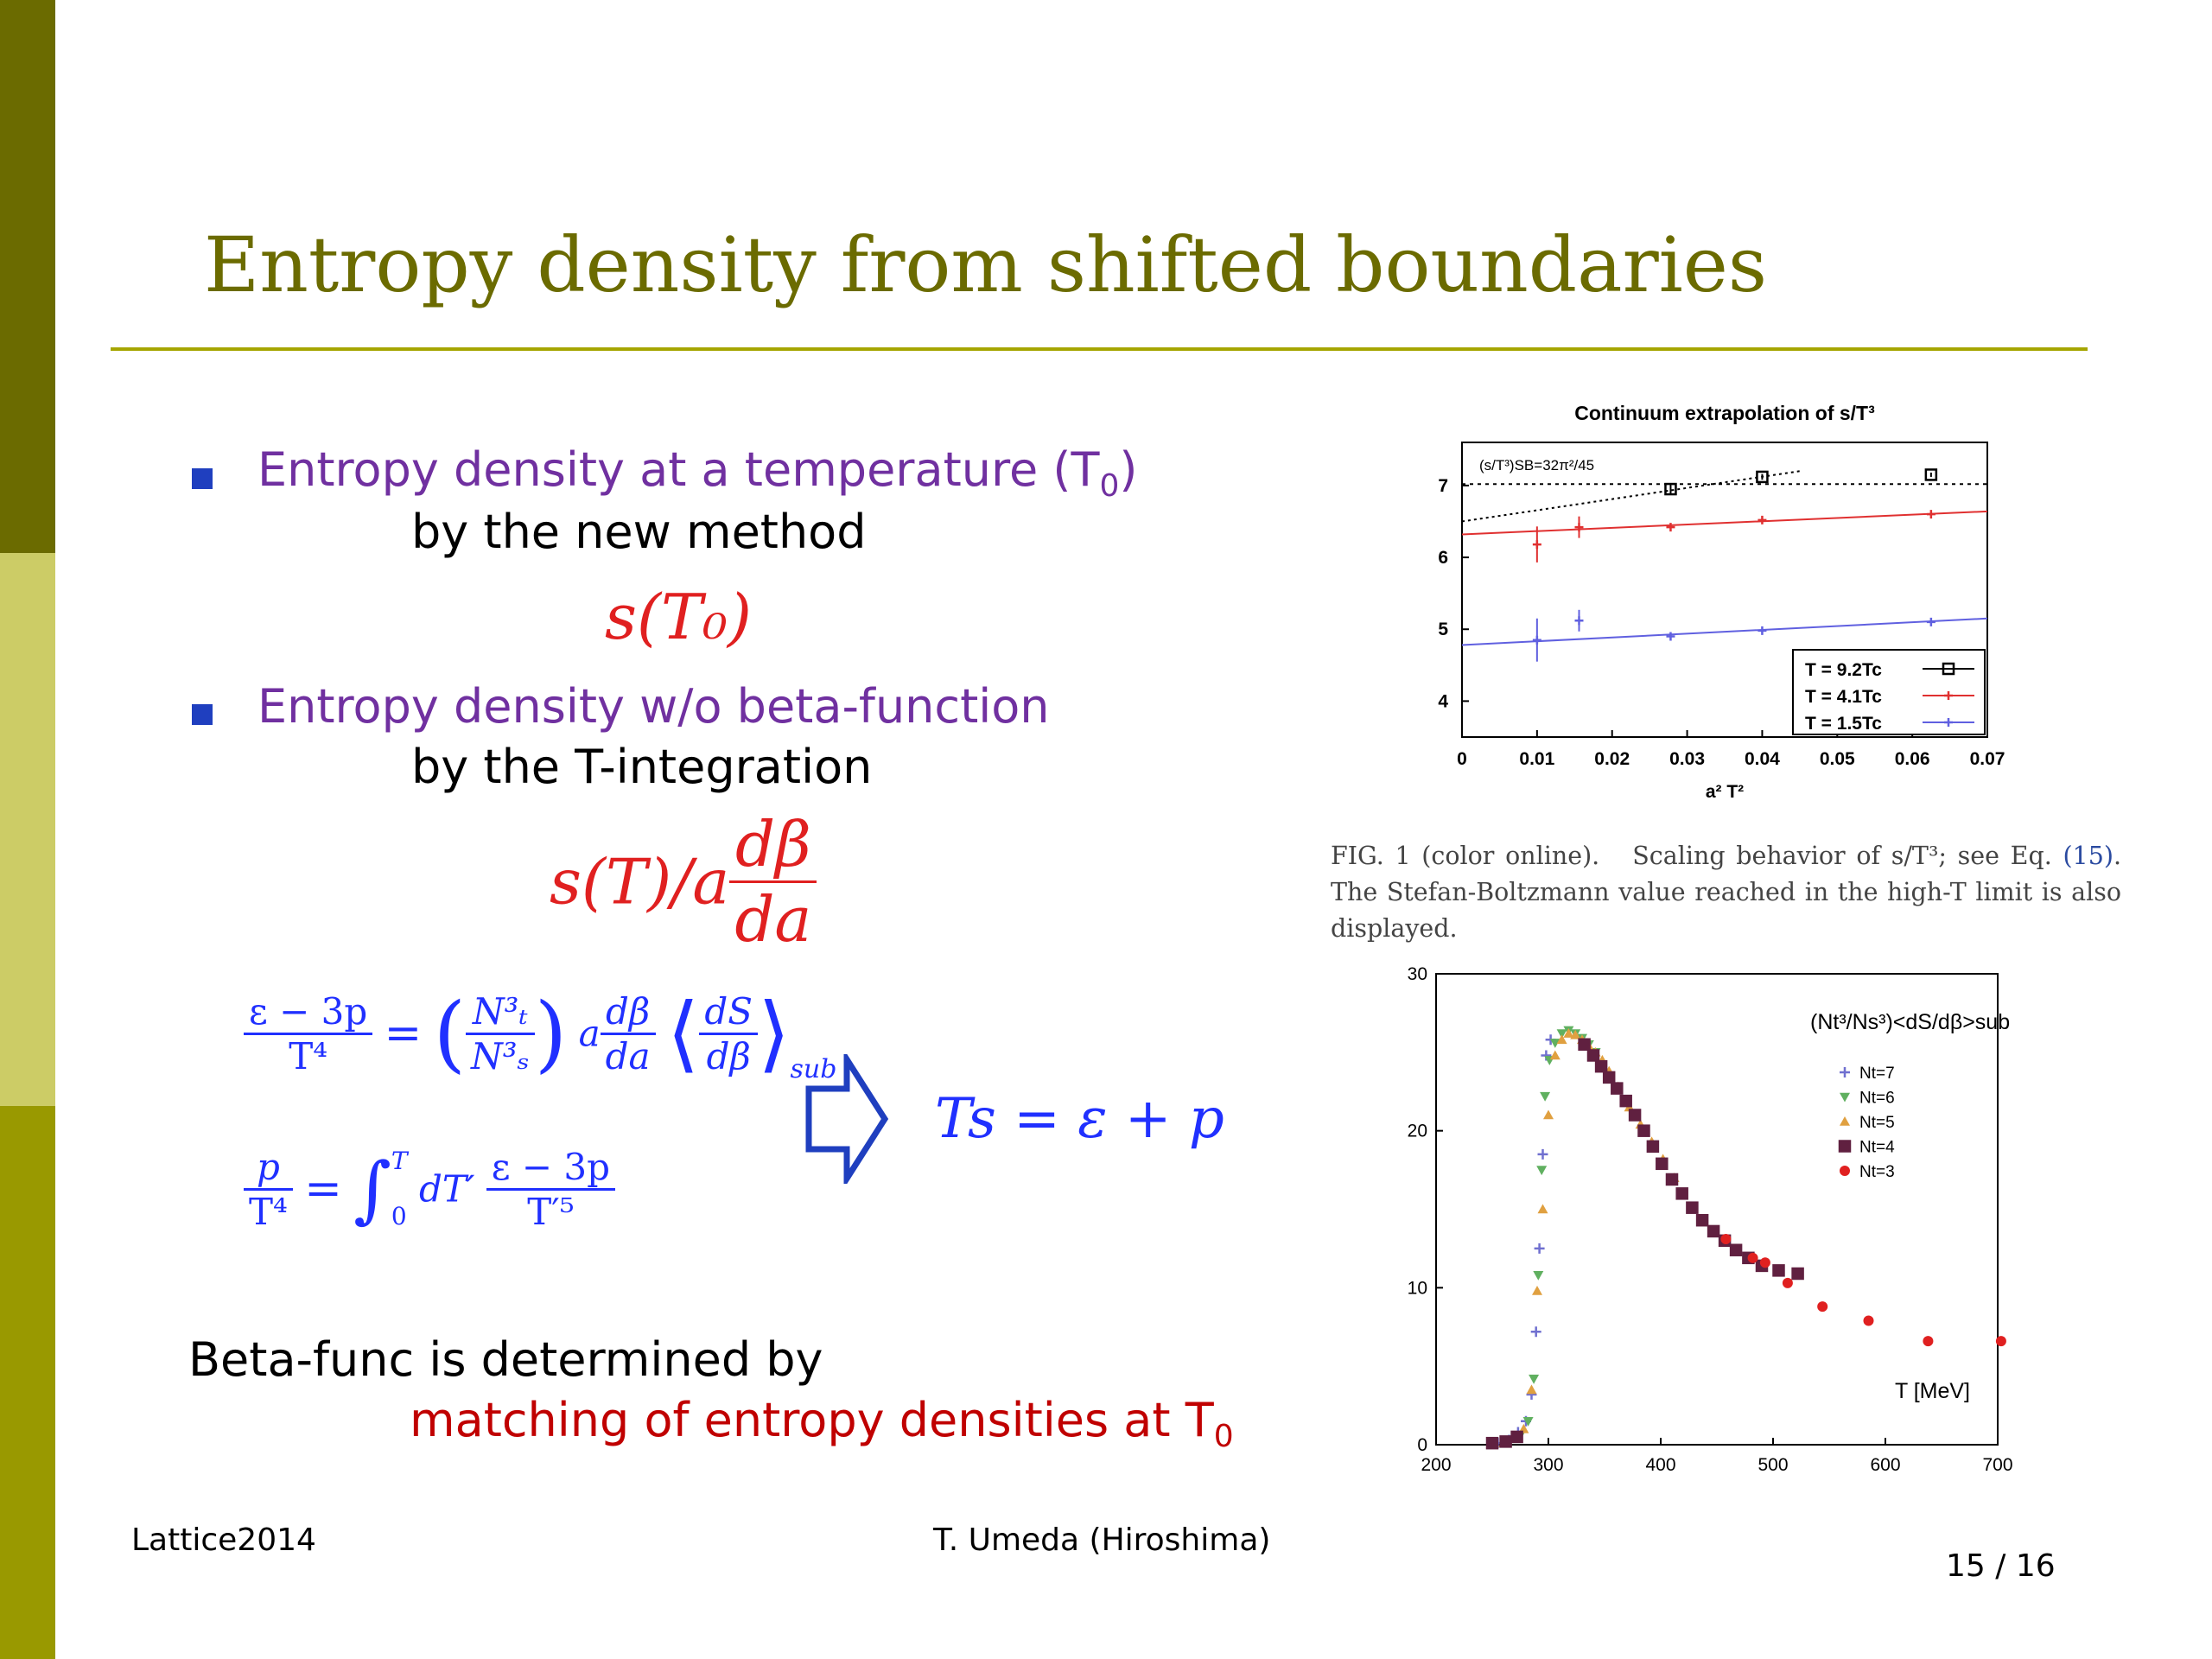 This screenshot has height=1659, width=2212. Describe the element at coordinates (430, 1189) in the screenshot. I see `equation-pressure-integral: p T⁴ = ∫ T 0 dT′ ε − 3p T′⁵` at that location.